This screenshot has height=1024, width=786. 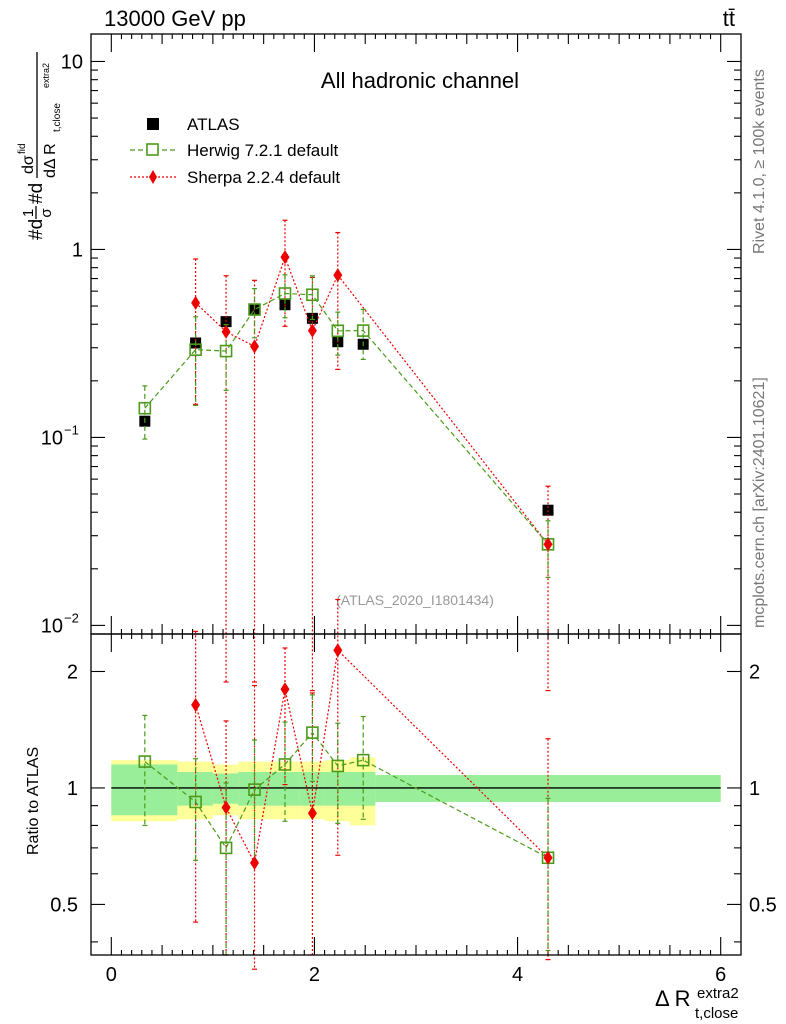 I want to click on analysis-tag: (ATLAS_2020_I1801434), so click(x=415, y=600).